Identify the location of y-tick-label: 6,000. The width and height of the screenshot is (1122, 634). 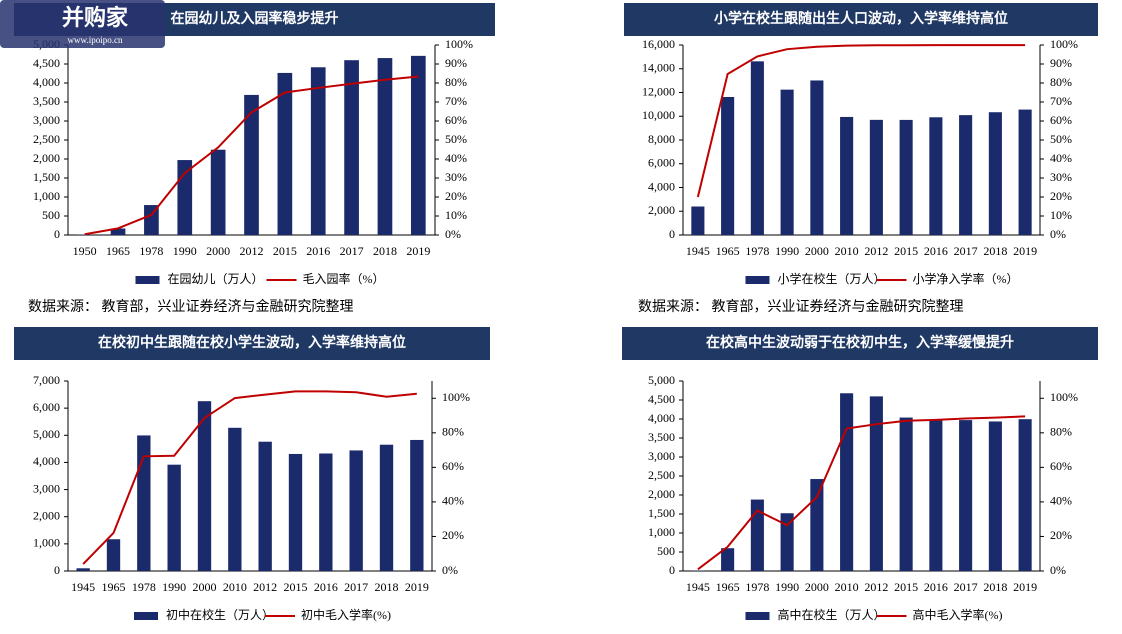
(46, 407).